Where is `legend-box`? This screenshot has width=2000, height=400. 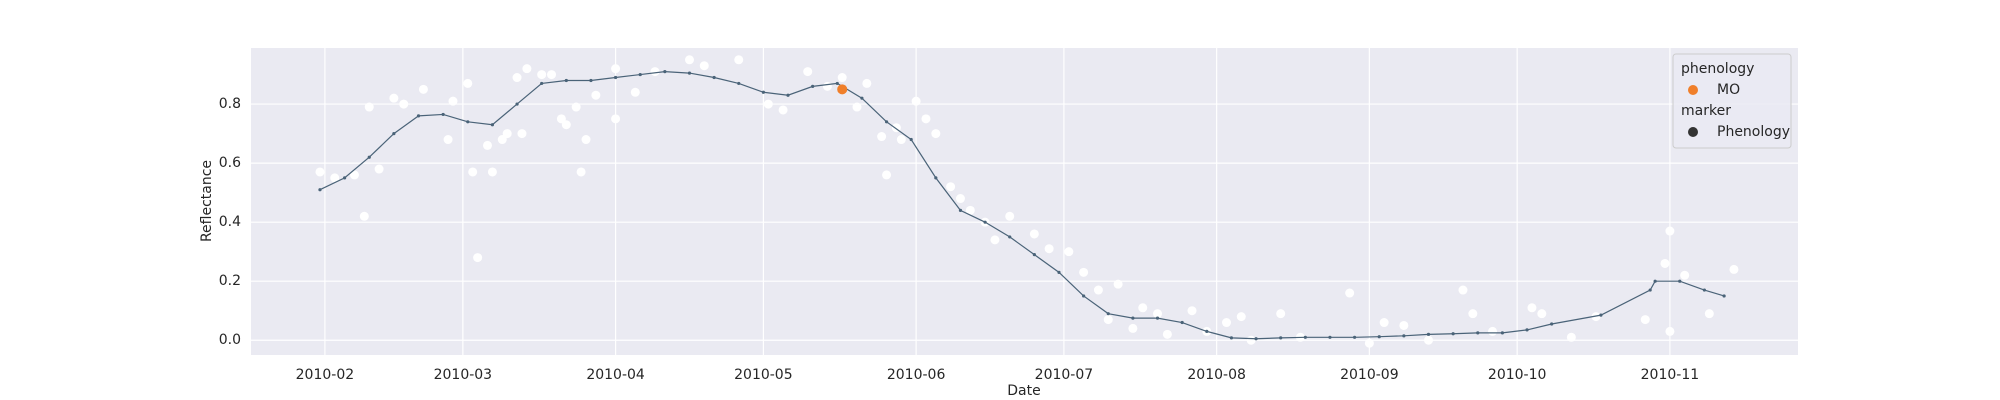 legend-box is located at coordinates (1732, 101).